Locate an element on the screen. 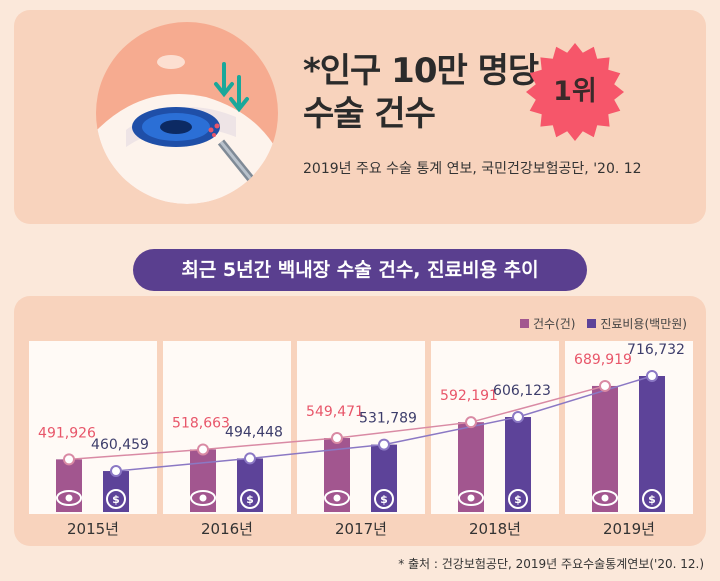  x-tick-label: 2019년 is located at coordinates (629, 529).